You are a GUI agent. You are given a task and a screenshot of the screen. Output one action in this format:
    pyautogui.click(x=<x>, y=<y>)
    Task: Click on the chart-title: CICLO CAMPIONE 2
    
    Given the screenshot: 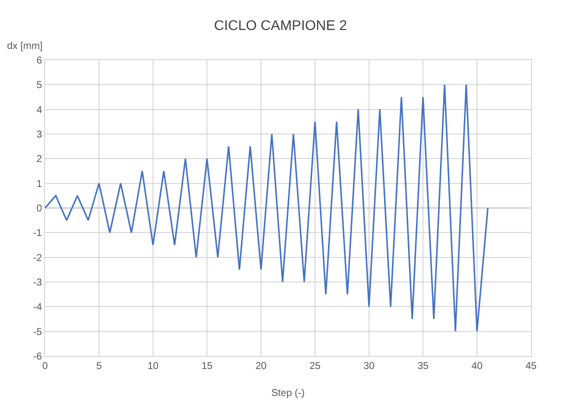 What is the action you would take?
    pyautogui.click(x=281, y=25)
    